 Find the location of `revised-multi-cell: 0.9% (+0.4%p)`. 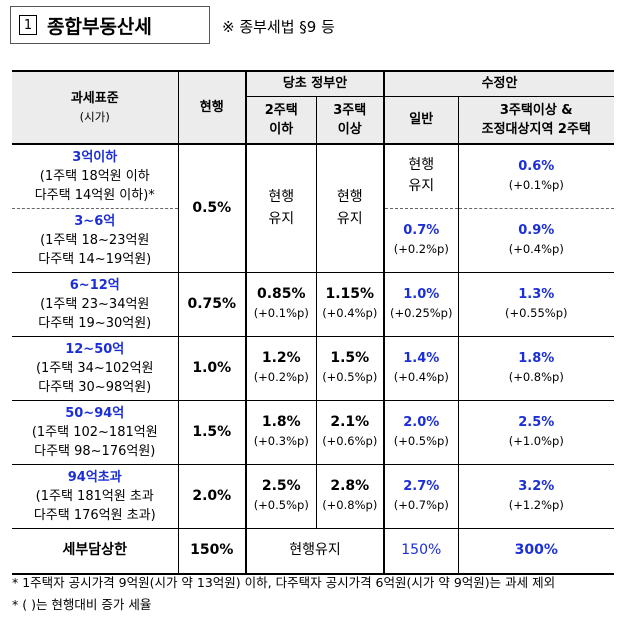

revised-multi-cell: 0.9% (+0.4%p) is located at coordinates (536, 240).